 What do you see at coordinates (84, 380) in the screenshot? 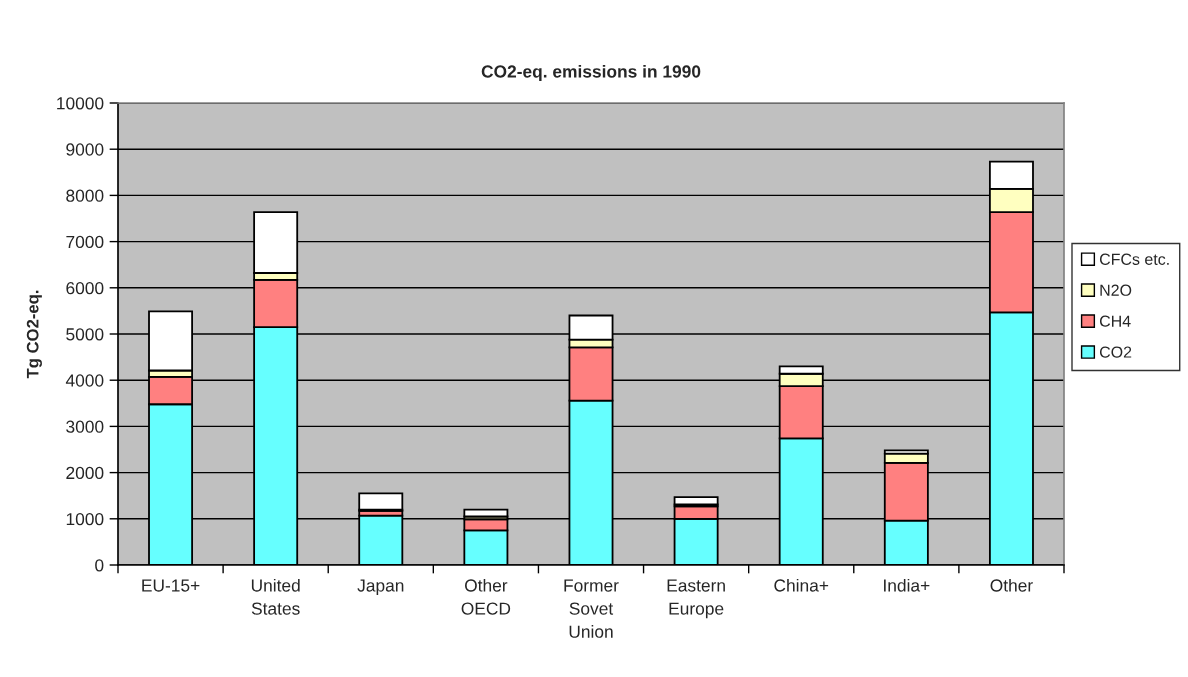
I see `y-tick-label: 4000` at bounding box center [84, 380].